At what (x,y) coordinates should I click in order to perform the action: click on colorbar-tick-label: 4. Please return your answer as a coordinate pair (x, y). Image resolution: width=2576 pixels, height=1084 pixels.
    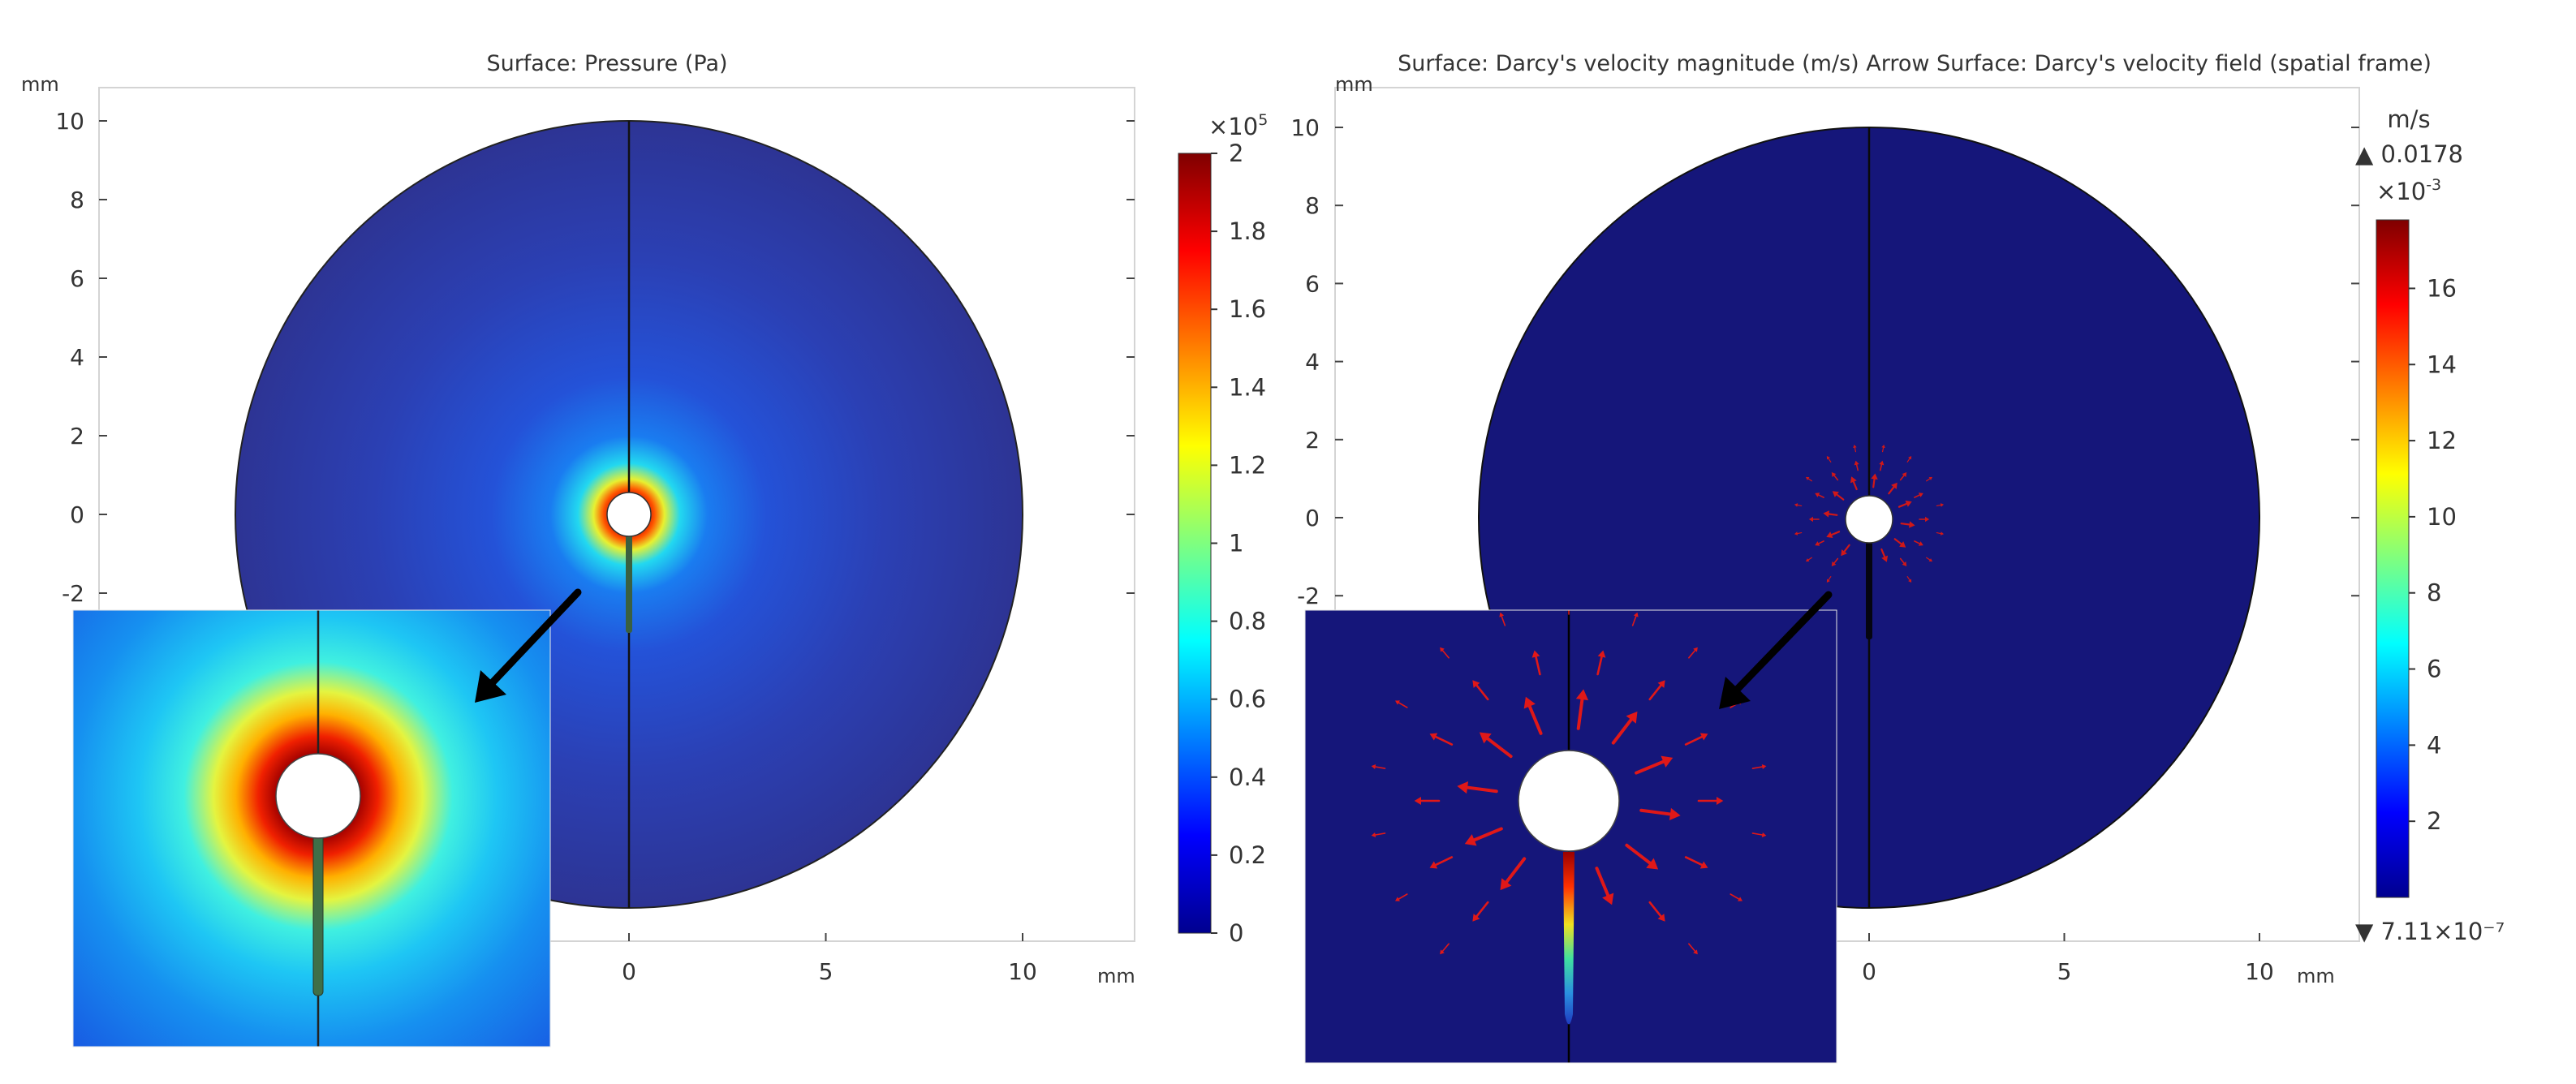
    Looking at the image, I should click on (2434, 745).